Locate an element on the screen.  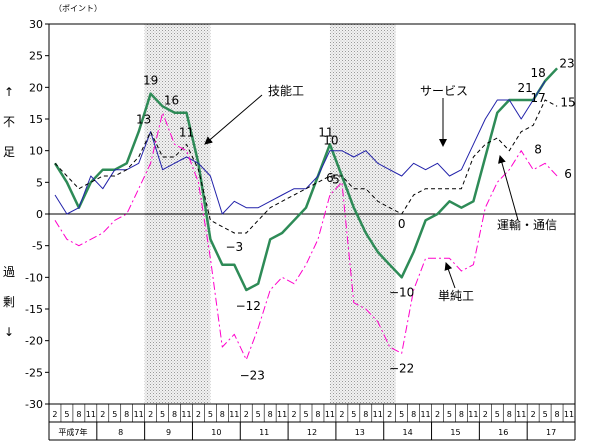
point-label: 18 is located at coordinates (537, 73).